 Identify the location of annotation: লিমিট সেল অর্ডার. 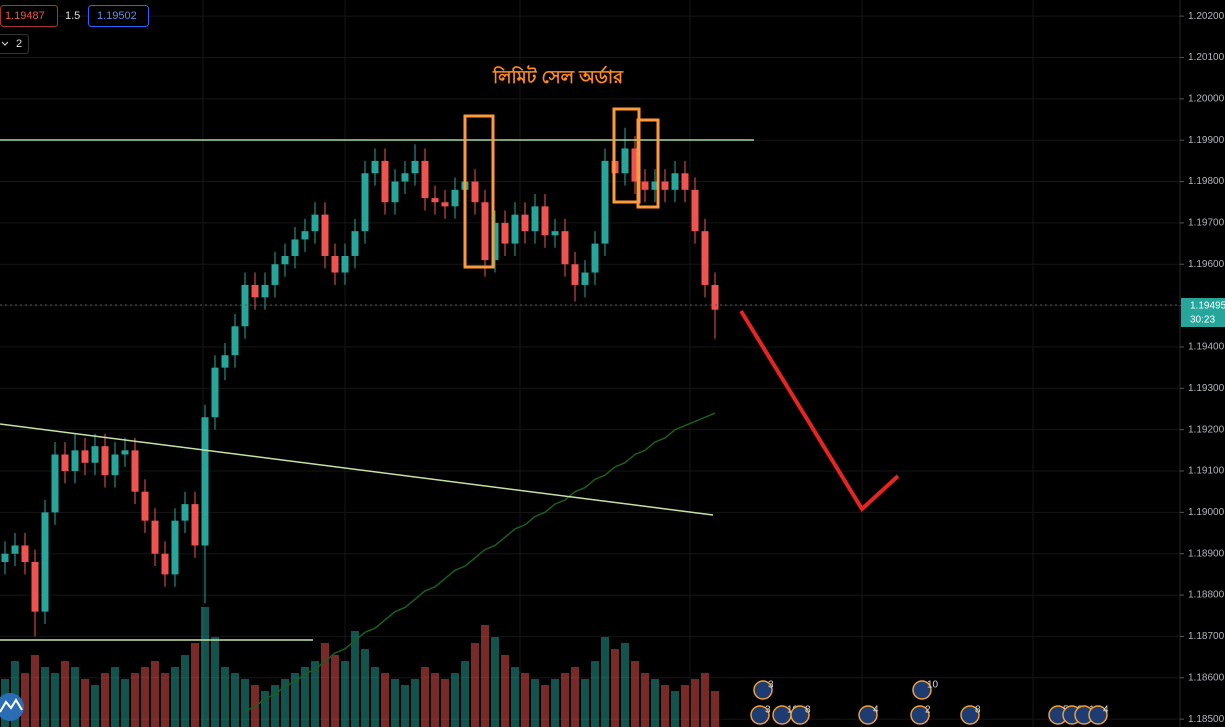
(558, 76).